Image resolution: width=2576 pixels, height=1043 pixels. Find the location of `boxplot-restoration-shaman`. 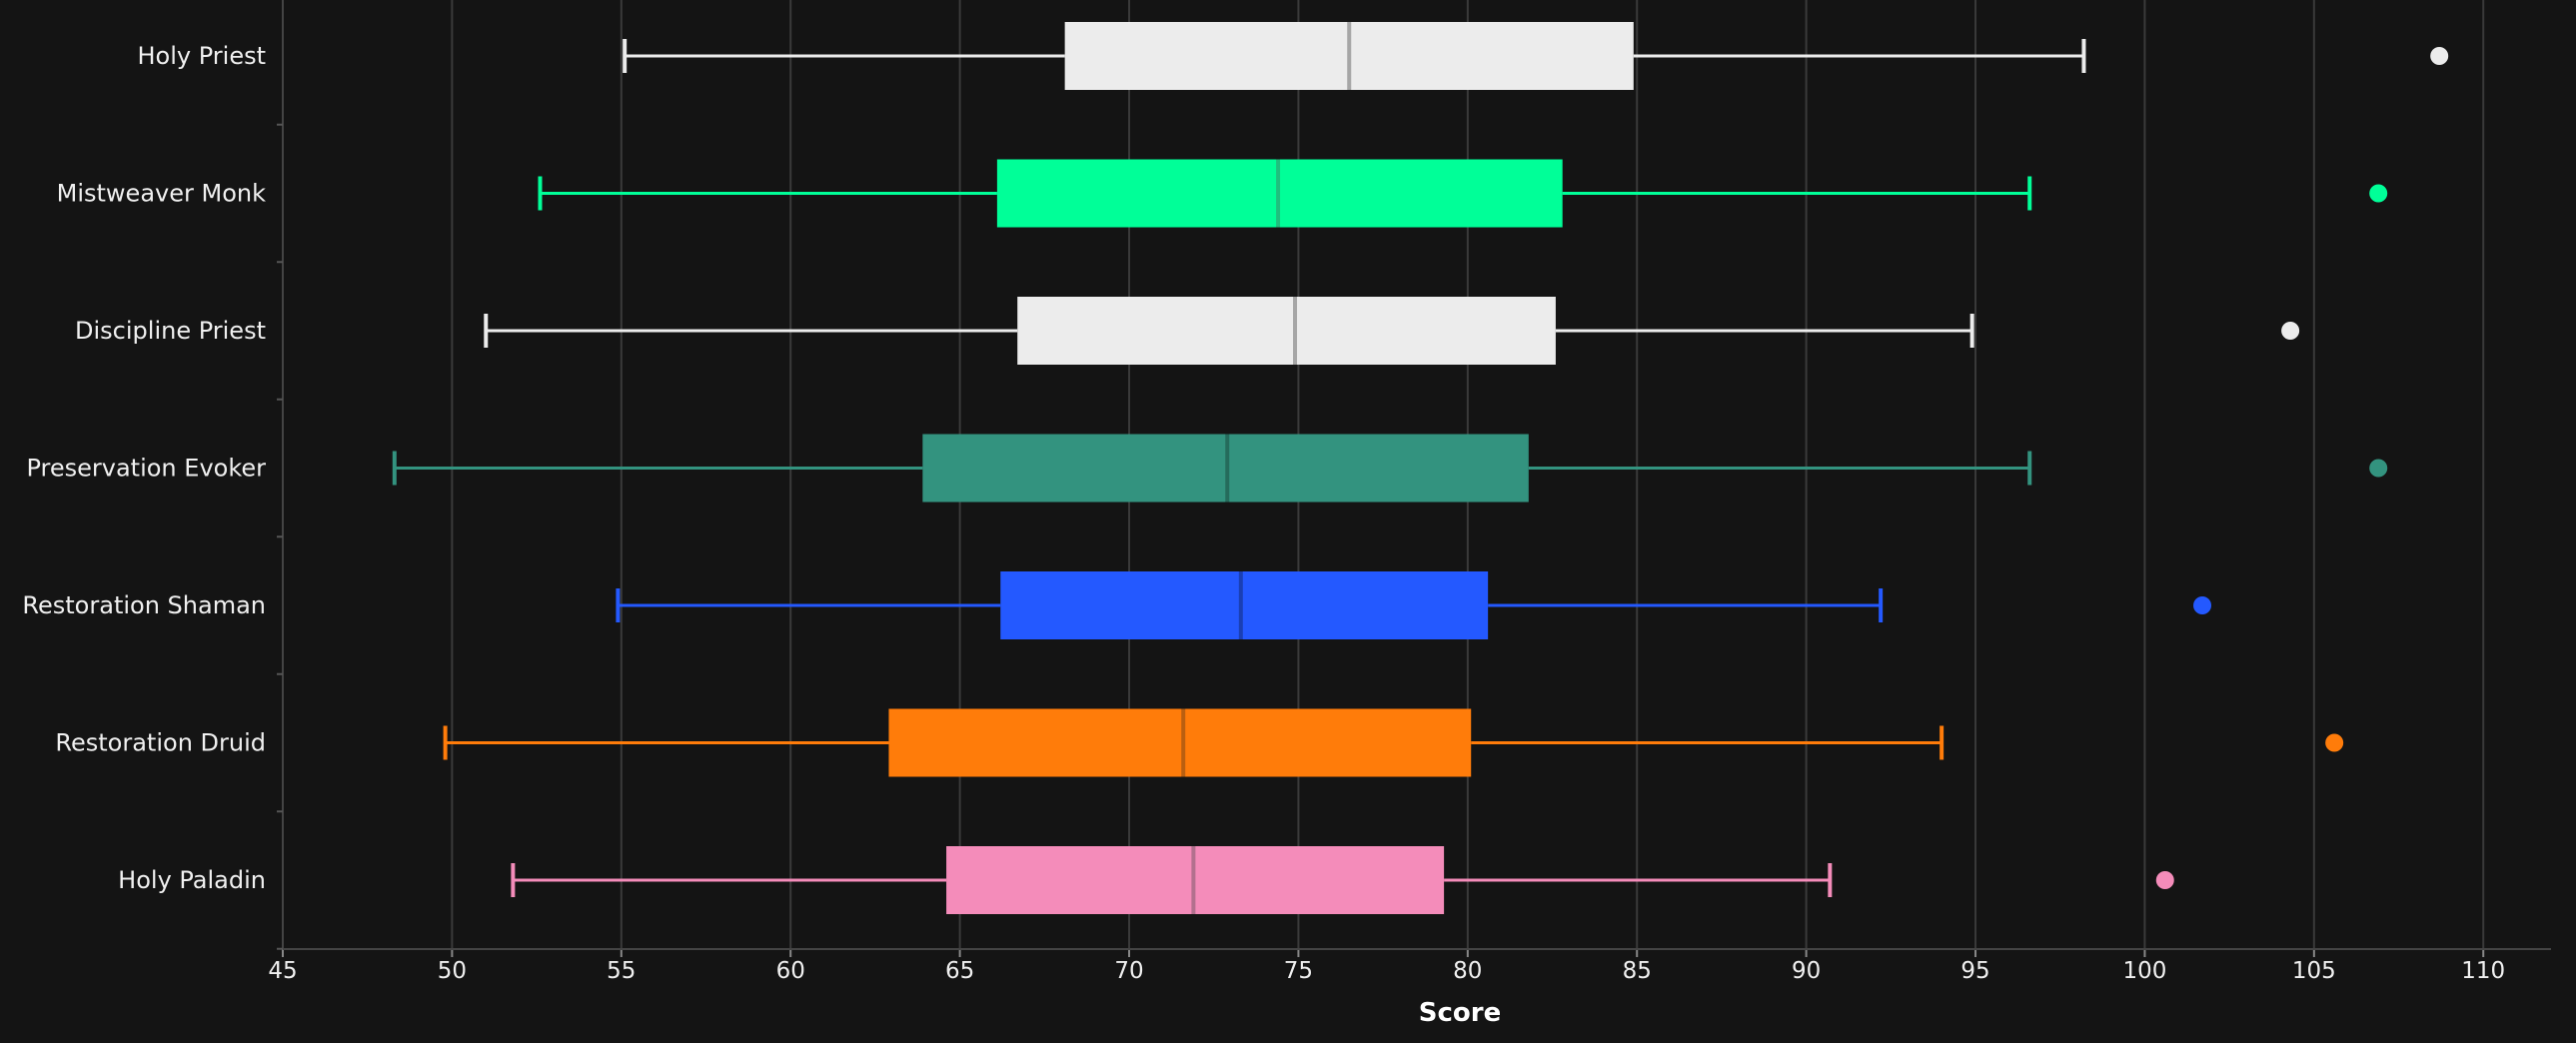

boxplot-restoration-shaman is located at coordinates (1414, 605).